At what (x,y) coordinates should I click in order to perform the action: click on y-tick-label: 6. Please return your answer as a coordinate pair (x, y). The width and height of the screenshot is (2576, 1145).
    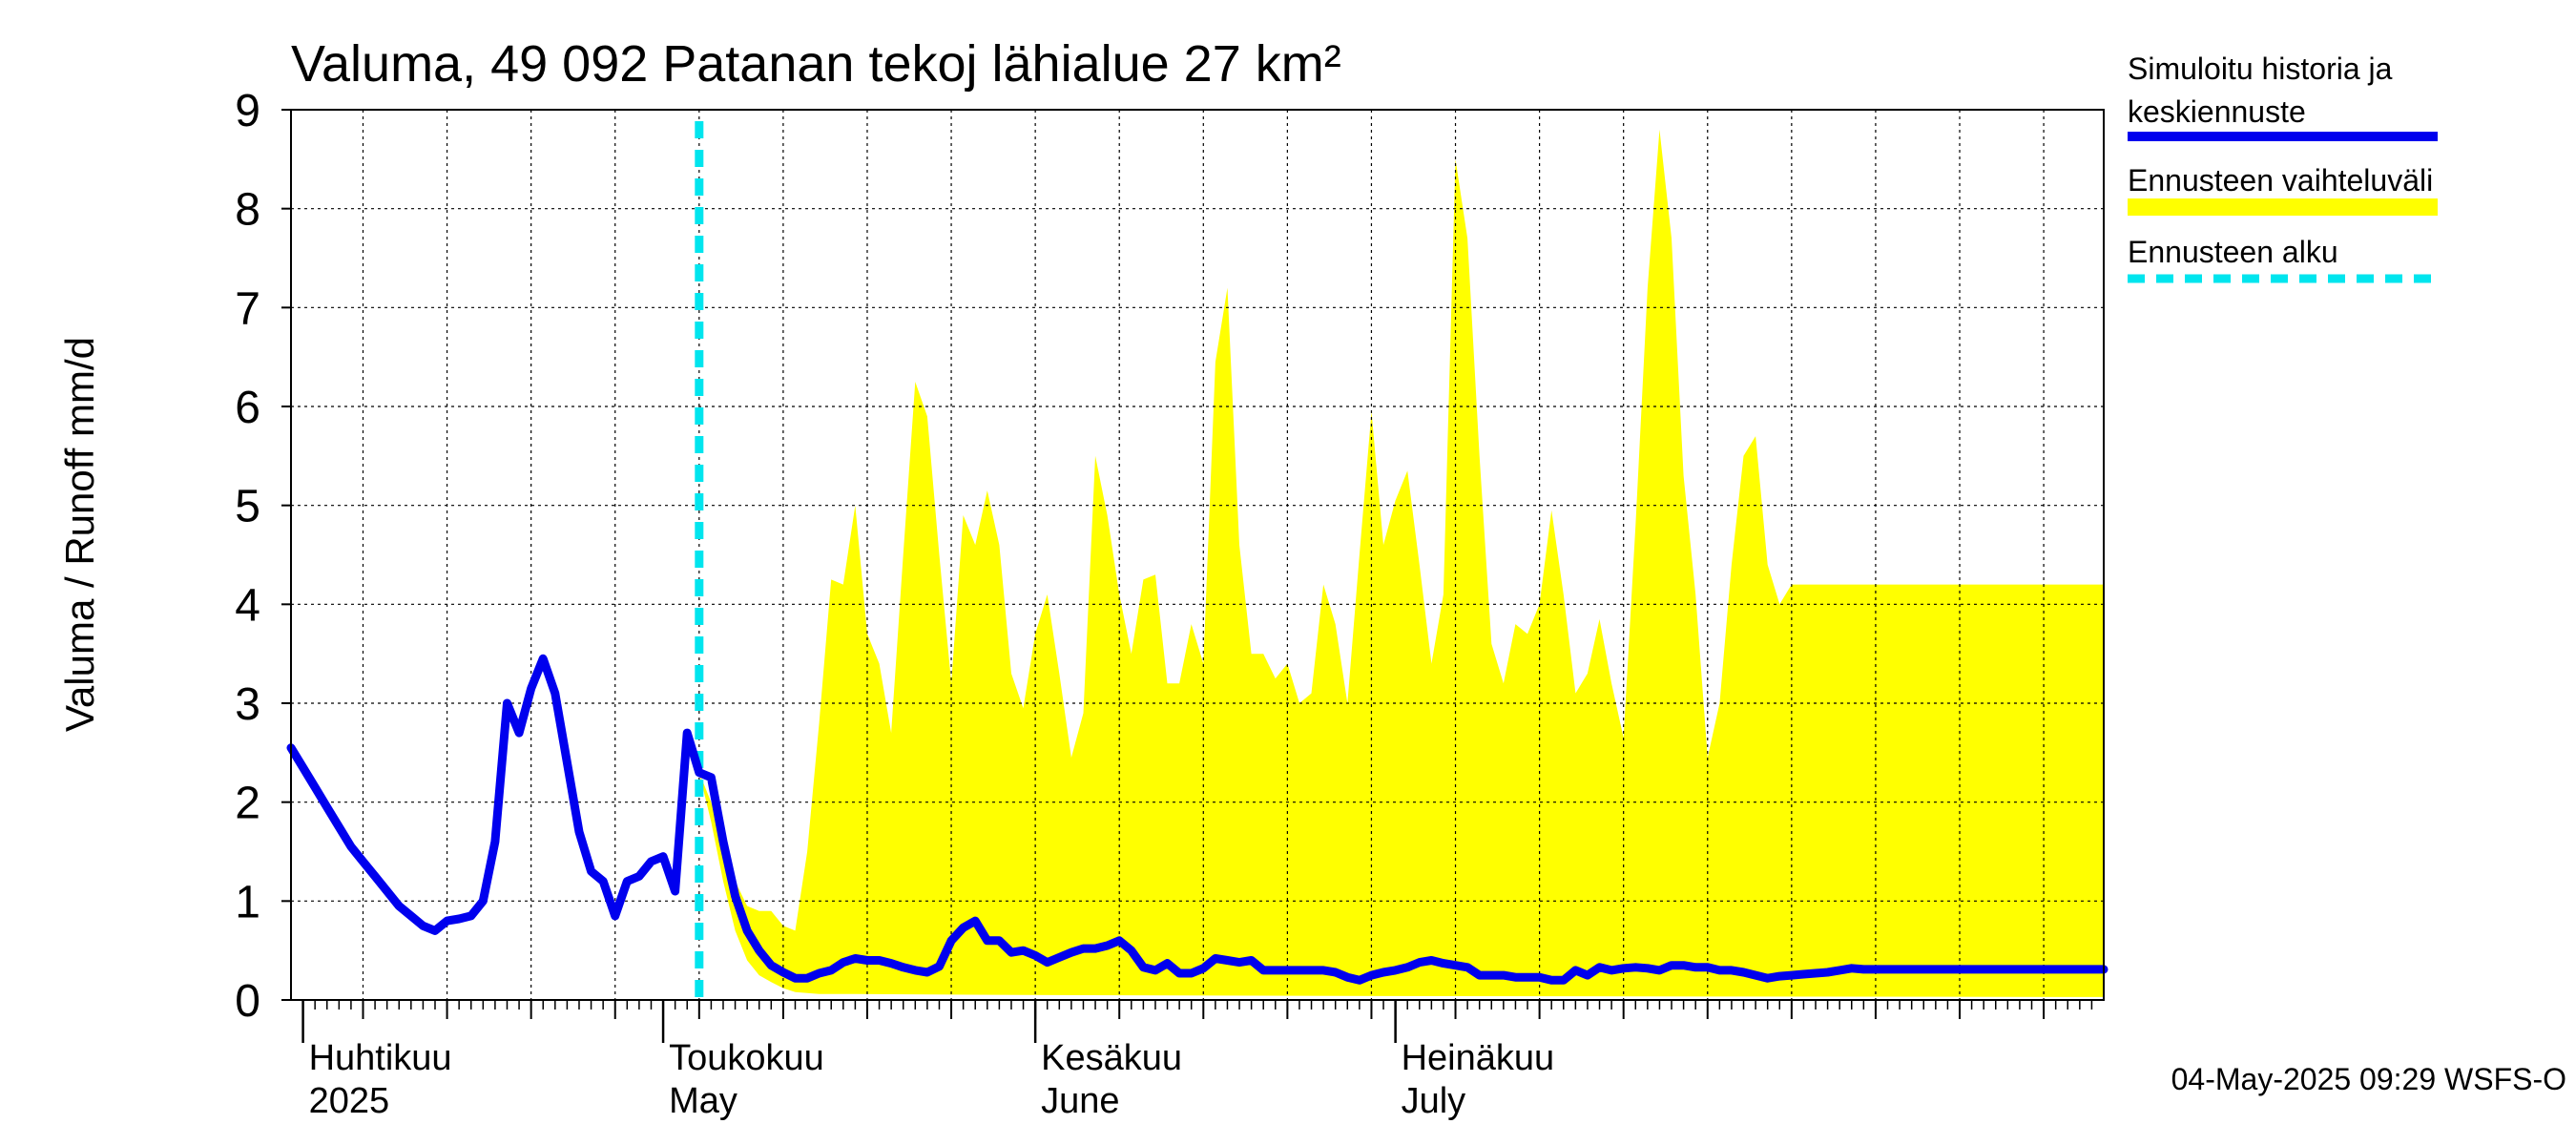
    Looking at the image, I should click on (247, 408).